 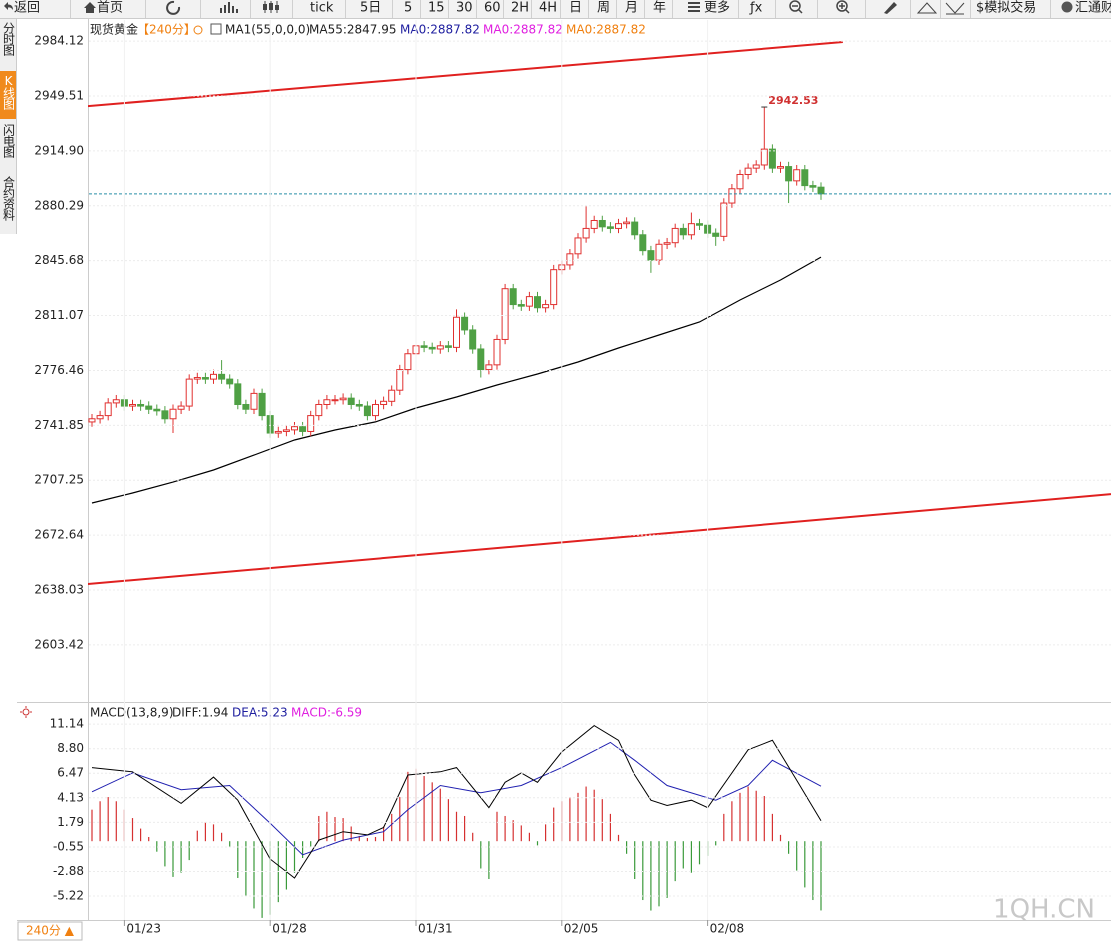 What do you see at coordinates (59, 535) in the screenshot?
I see `y-tick-label: 2672.64` at bounding box center [59, 535].